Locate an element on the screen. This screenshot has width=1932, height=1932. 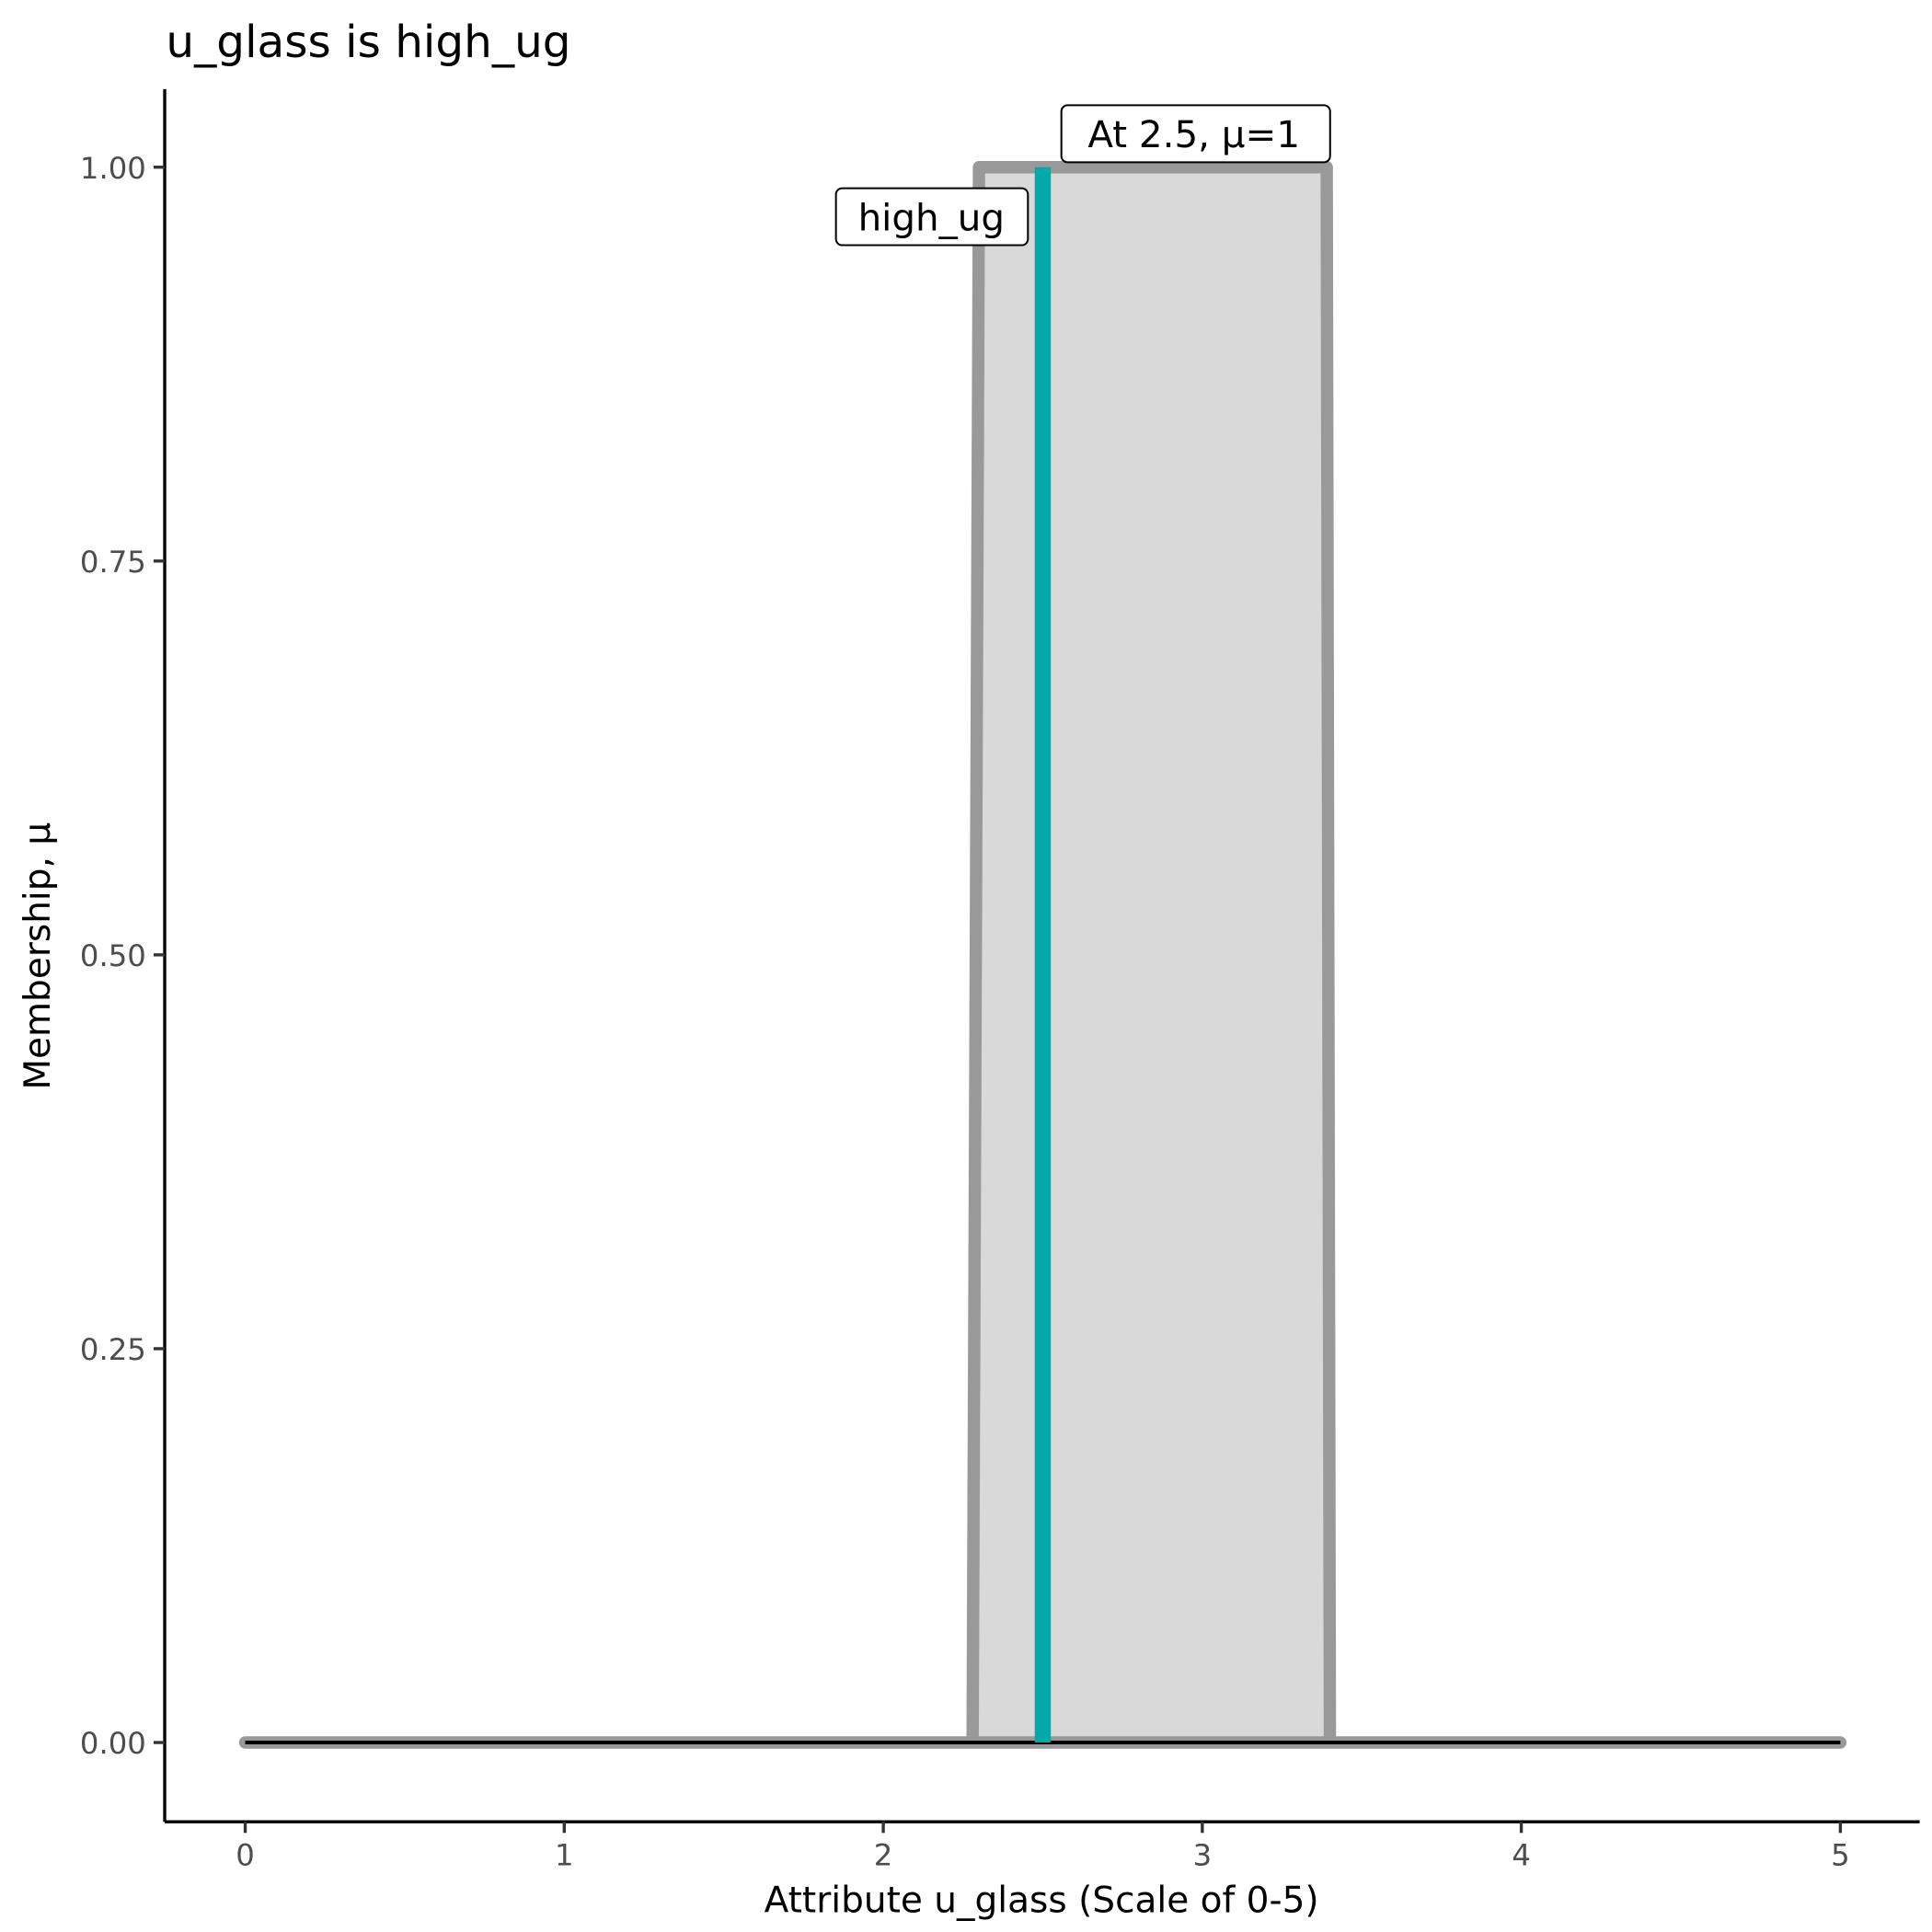
x-tick-label: 5 is located at coordinates (1840, 1854).